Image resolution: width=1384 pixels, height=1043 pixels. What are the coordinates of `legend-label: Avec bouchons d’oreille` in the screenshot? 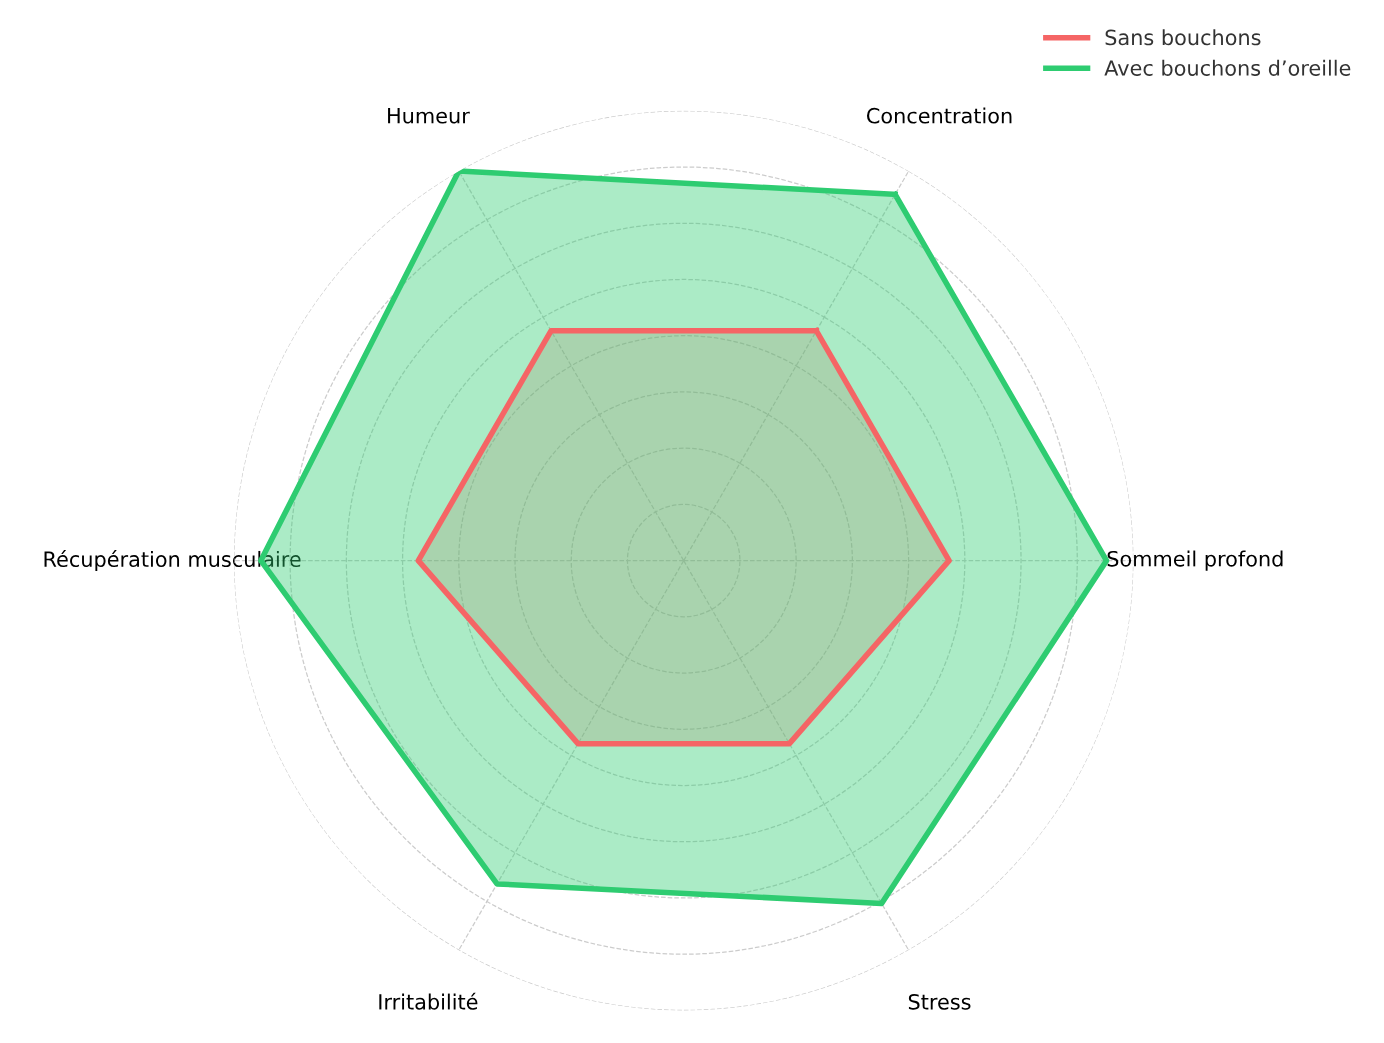 It's located at (1227, 67).